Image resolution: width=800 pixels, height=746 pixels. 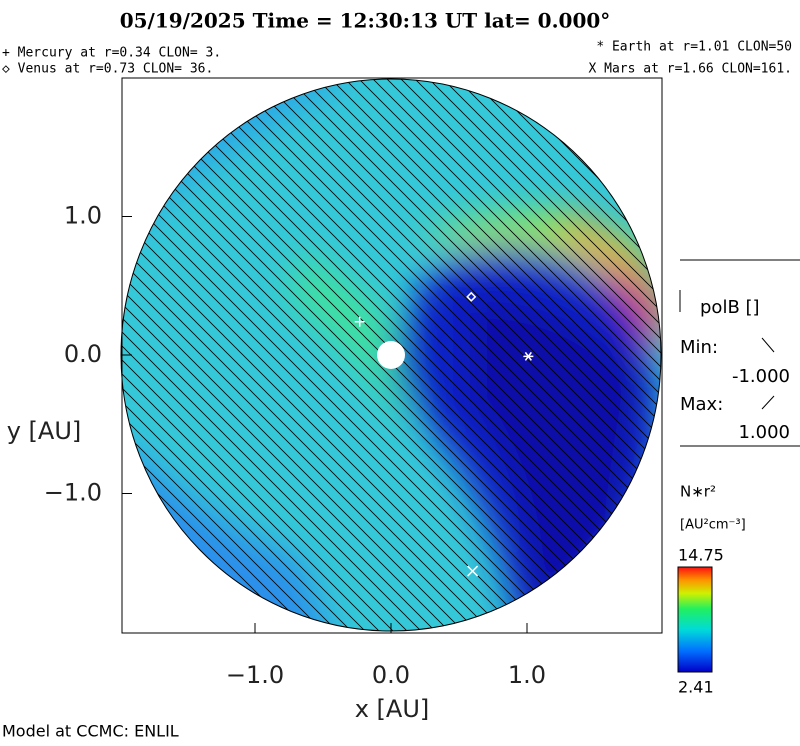 I want to click on planet-legend: * Earth at r=1.01 CLON=50, so click(x=694, y=47).